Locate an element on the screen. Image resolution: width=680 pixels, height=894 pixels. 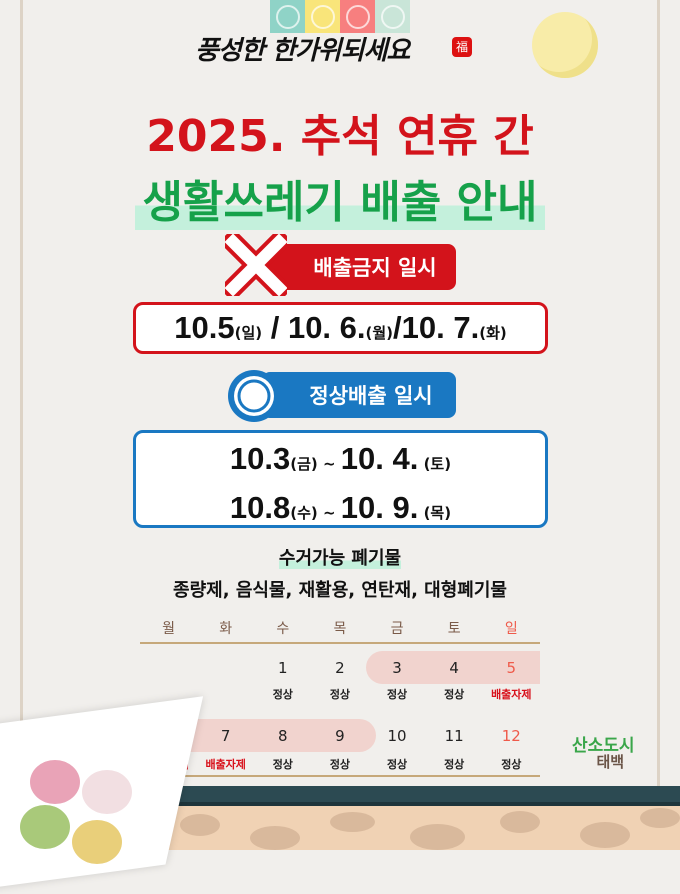
weekday: 금 is located at coordinates (397, 629).